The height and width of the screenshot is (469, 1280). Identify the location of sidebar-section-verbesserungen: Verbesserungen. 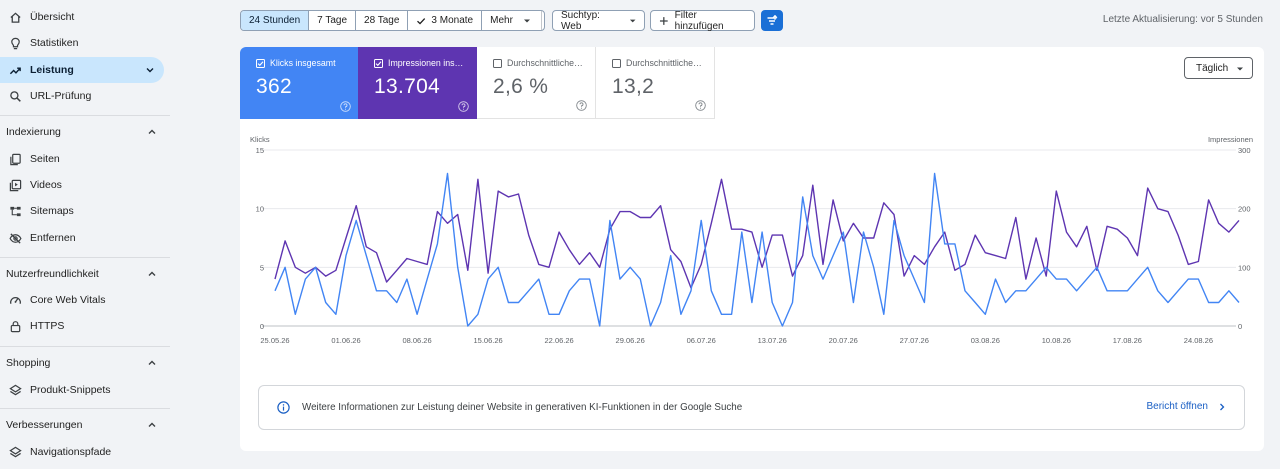
(82, 425).